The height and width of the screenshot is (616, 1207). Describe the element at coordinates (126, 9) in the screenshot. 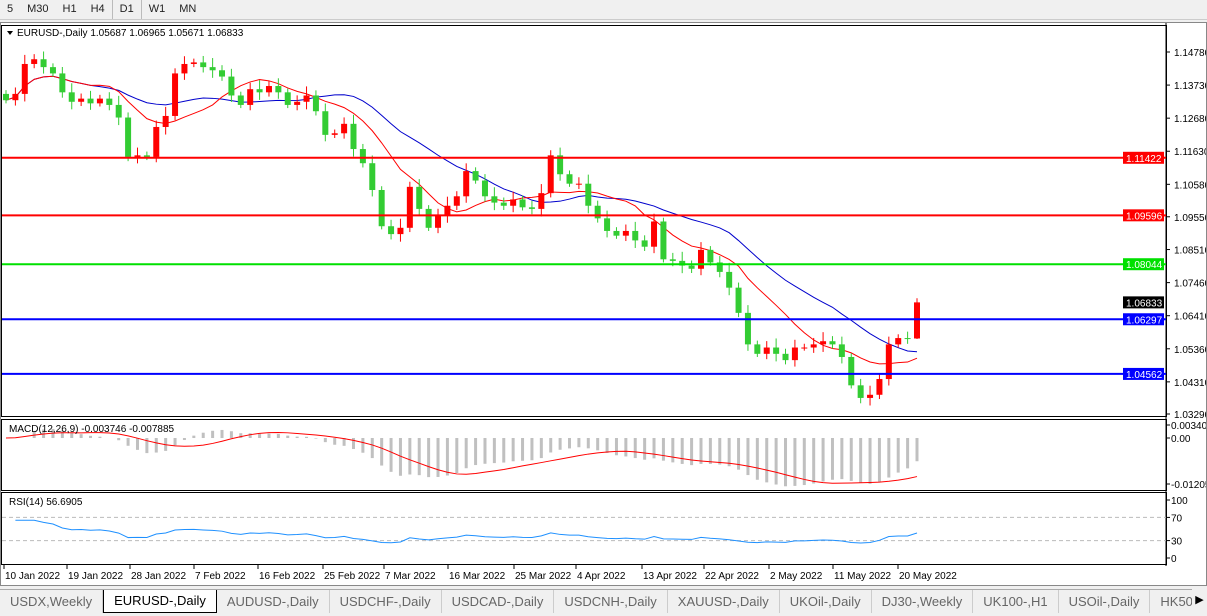

I see `timeframe-D1: D1` at that location.